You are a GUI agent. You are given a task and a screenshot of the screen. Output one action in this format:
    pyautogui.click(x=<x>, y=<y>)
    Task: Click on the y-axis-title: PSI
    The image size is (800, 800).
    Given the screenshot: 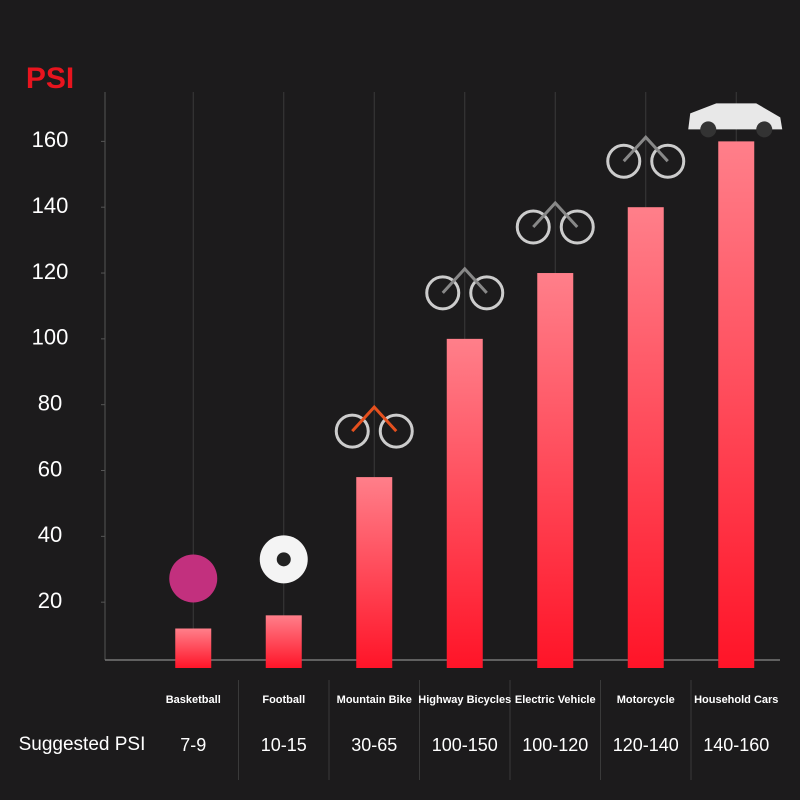 What is the action you would take?
    pyautogui.click(x=50, y=78)
    